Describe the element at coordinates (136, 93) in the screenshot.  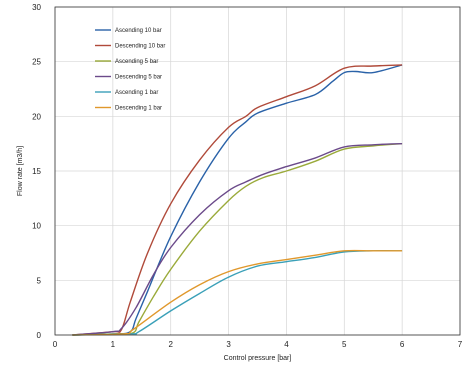
I see `legend-label: Ascending 1 bar` at that location.